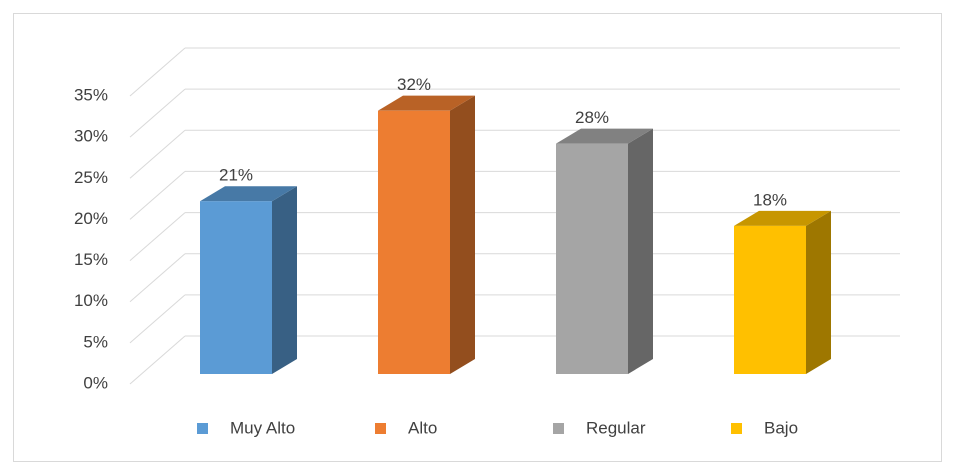 The height and width of the screenshot is (475, 955). I want to click on y-tick-label: 20%, so click(91, 218).